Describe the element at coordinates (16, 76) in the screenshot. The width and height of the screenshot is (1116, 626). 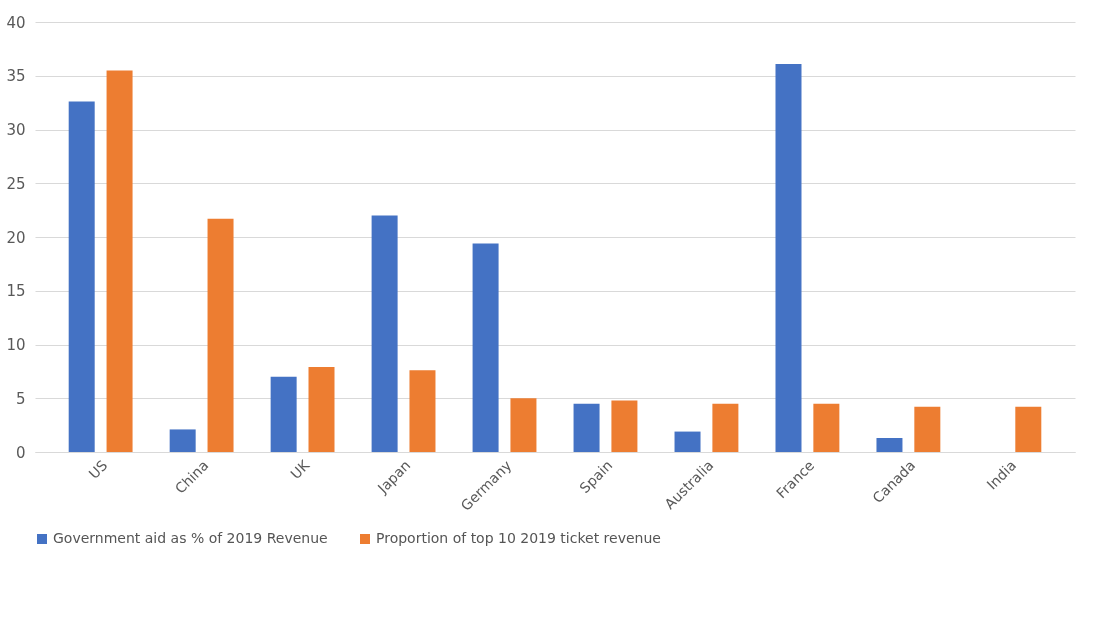
I see `y-tick-label: 35` at that location.